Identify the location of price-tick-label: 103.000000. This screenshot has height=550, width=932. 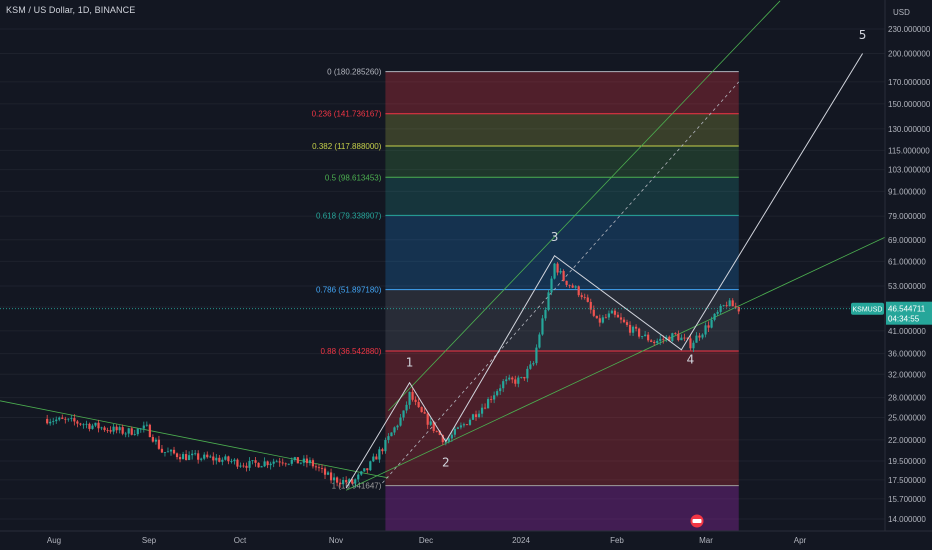
(909, 170).